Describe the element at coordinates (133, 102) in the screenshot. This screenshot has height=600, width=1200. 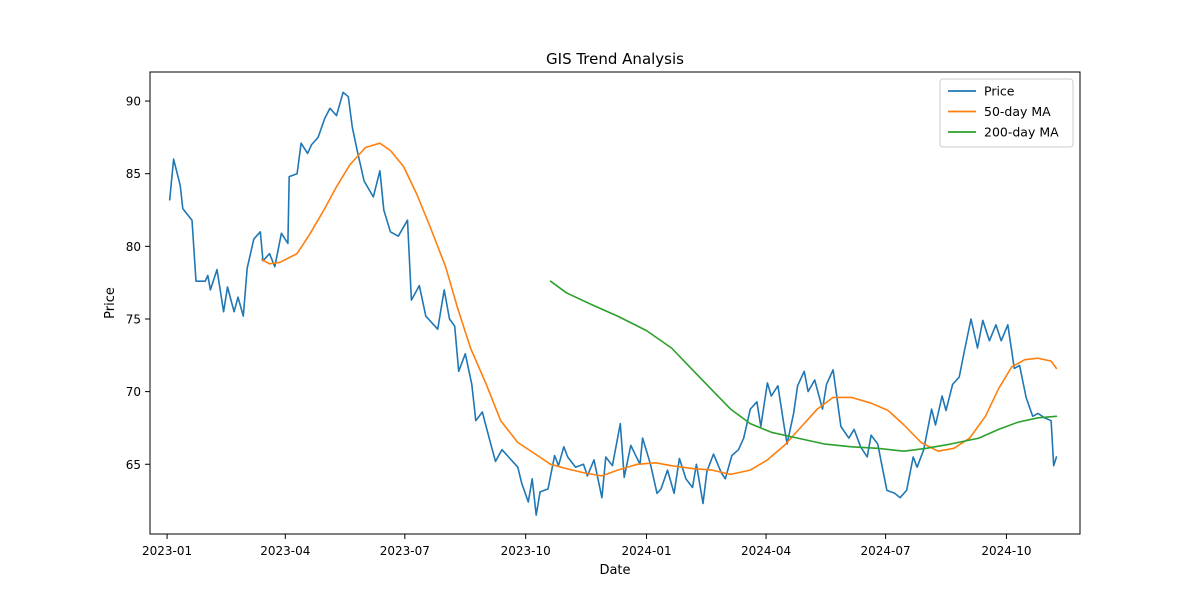
I see `y-tick-label: 90` at that location.